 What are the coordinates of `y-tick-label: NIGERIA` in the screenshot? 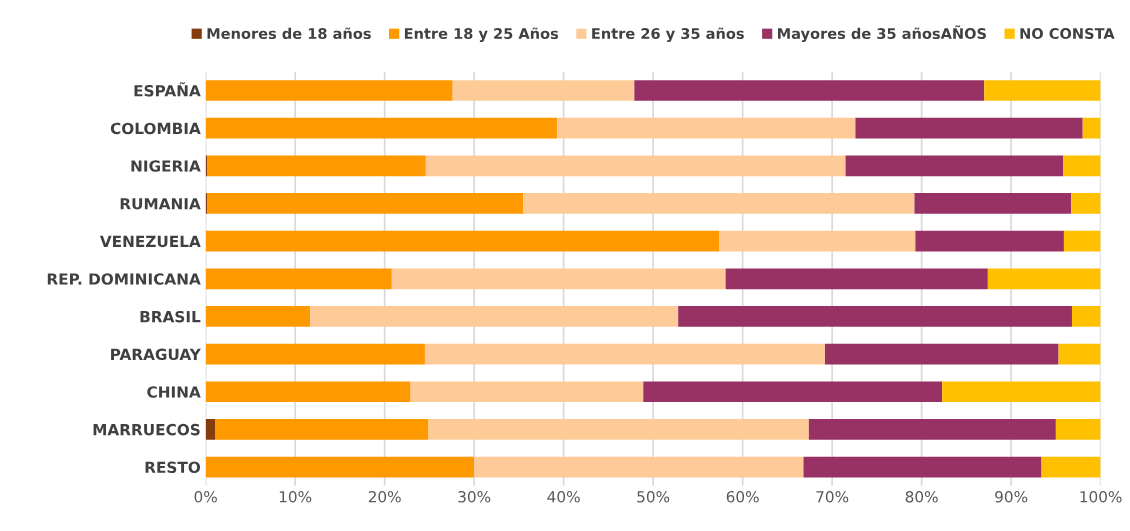 It's located at (166, 166).